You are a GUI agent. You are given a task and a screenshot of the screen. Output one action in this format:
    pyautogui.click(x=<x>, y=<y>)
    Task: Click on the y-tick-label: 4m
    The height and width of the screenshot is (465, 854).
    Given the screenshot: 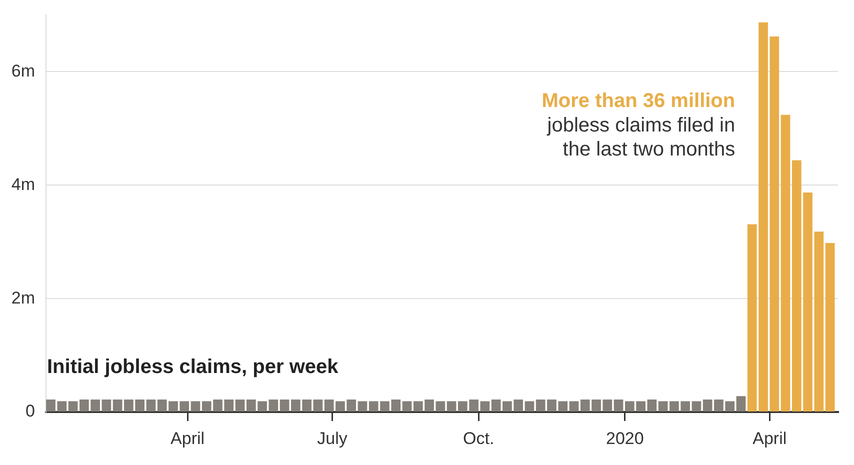 What is the action you would take?
    pyautogui.click(x=23, y=184)
    